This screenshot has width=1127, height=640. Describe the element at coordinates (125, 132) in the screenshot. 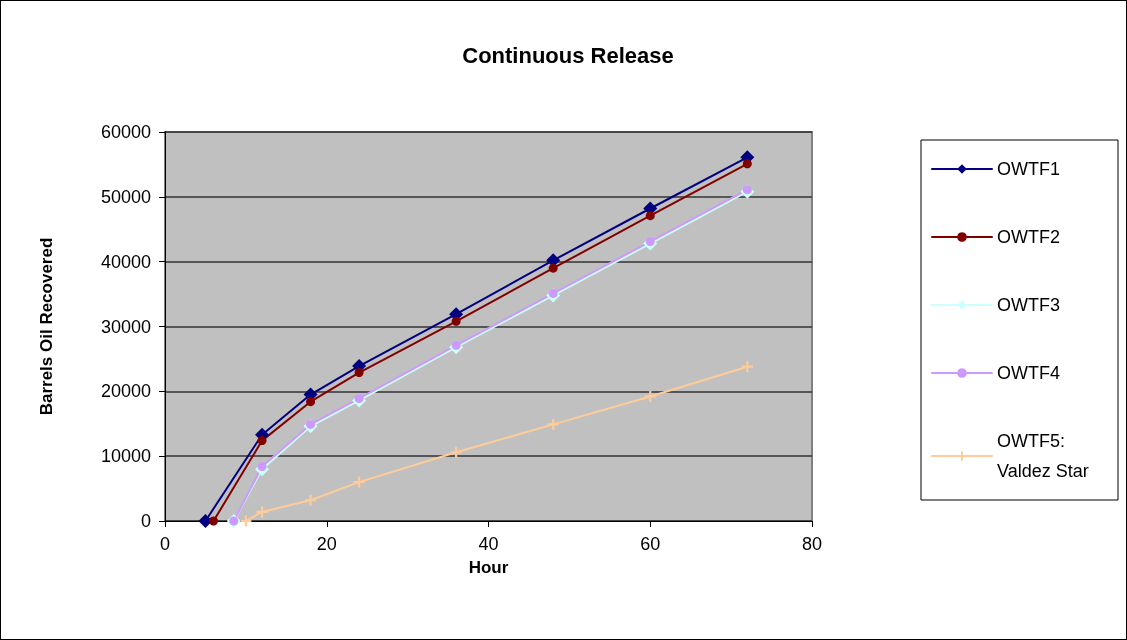

I see `y-tick-label: 60000` at that location.